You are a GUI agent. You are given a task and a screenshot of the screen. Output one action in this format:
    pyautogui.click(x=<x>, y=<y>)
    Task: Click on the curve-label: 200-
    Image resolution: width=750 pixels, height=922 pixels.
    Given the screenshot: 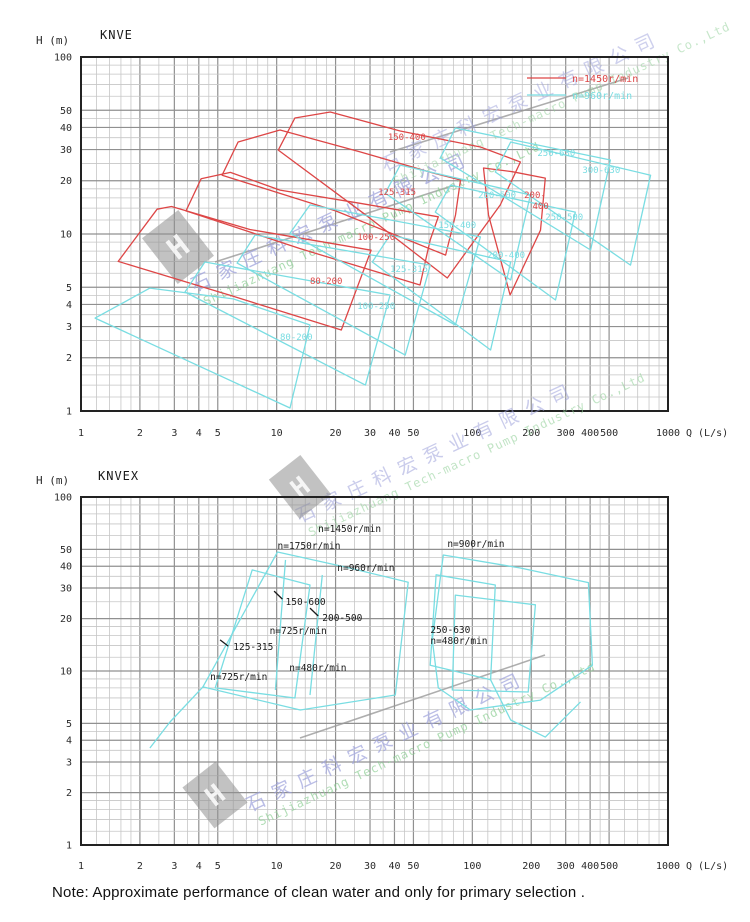 What is the action you would take?
    pyautogui.click(x=535, y=196)
    